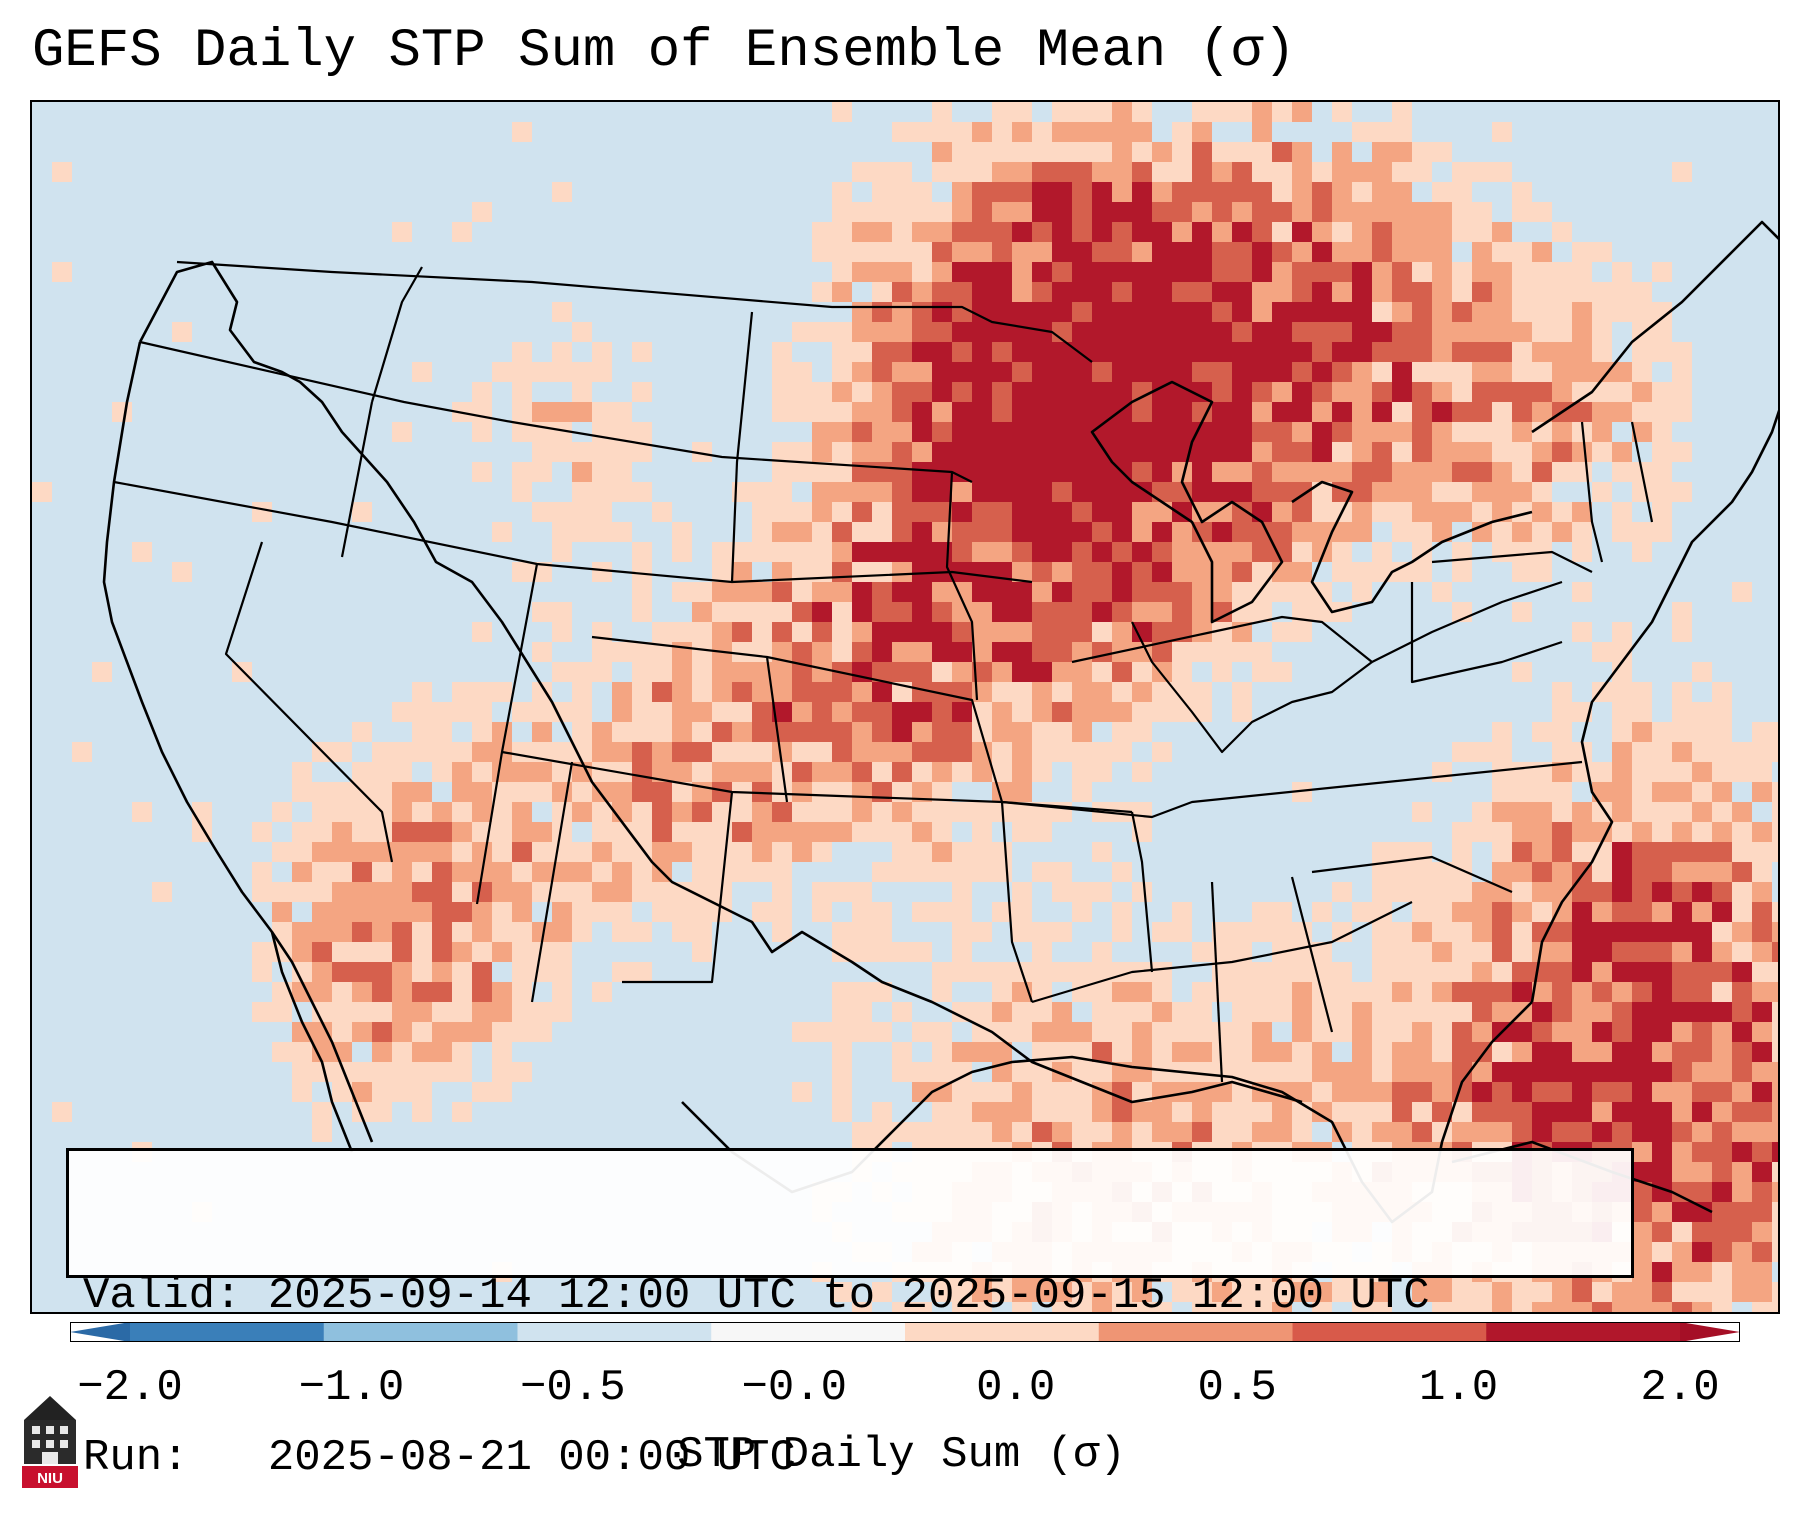  Describe the element at coordinates (905, 1332) in the screenshot. I see `colorbar-segments` at that location.